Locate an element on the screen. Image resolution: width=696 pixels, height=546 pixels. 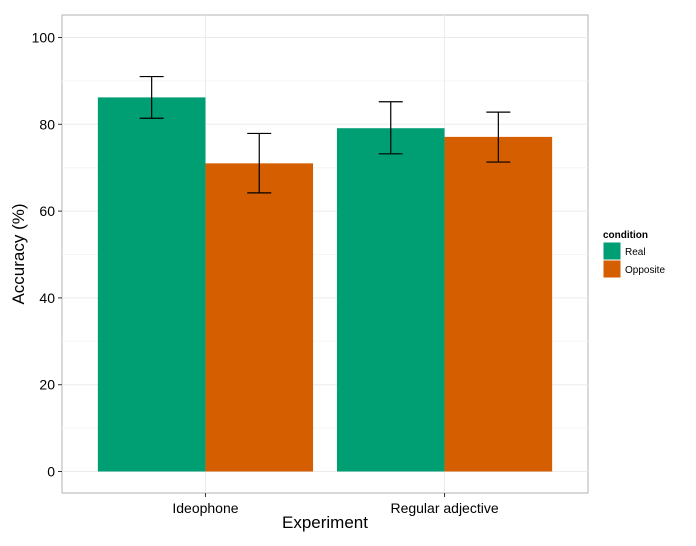
legend-label: Opposite is located at coordinates (645, 270).